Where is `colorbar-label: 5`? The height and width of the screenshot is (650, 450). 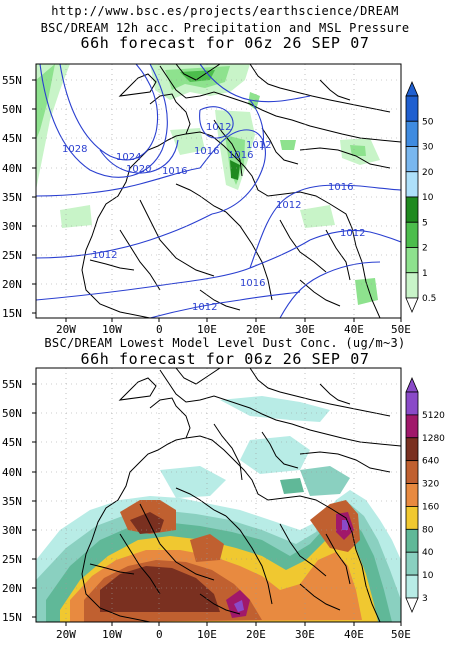
colorbar-label: 5 is located at coordinates (425, 223).